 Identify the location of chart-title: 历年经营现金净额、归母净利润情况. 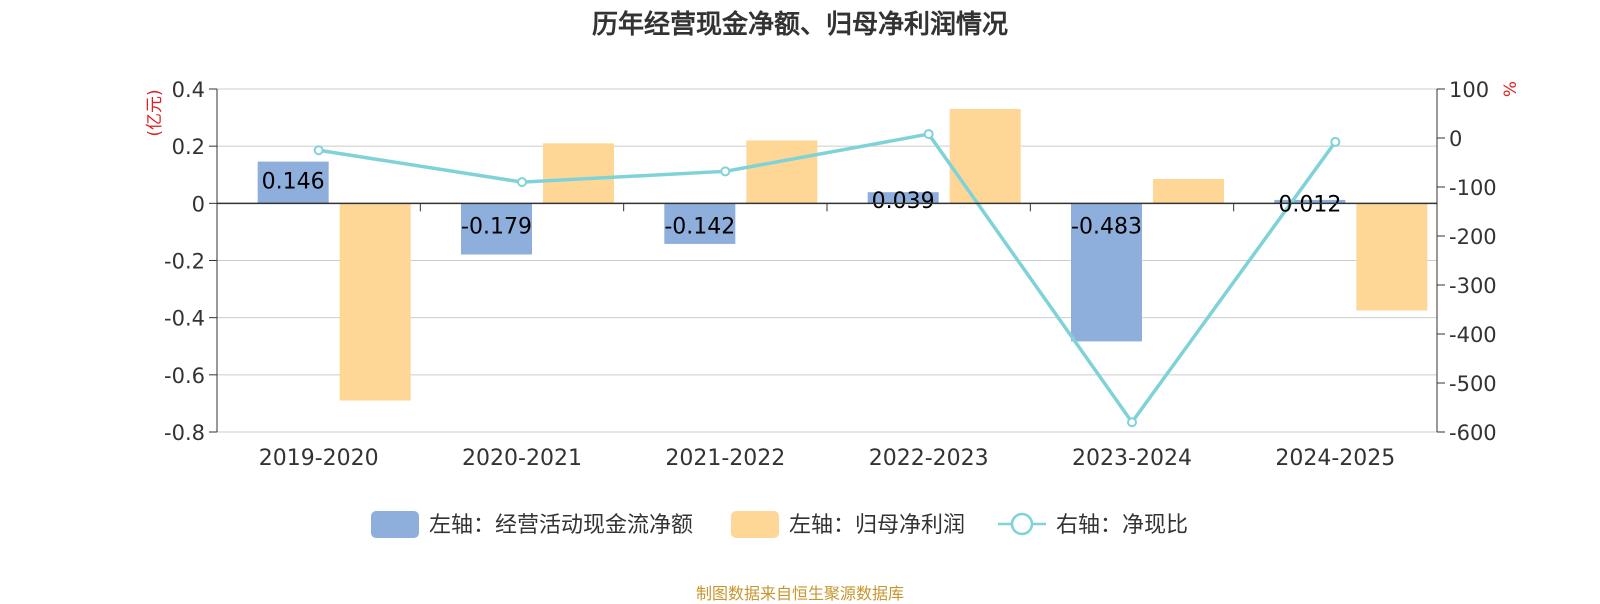
(799, 25).